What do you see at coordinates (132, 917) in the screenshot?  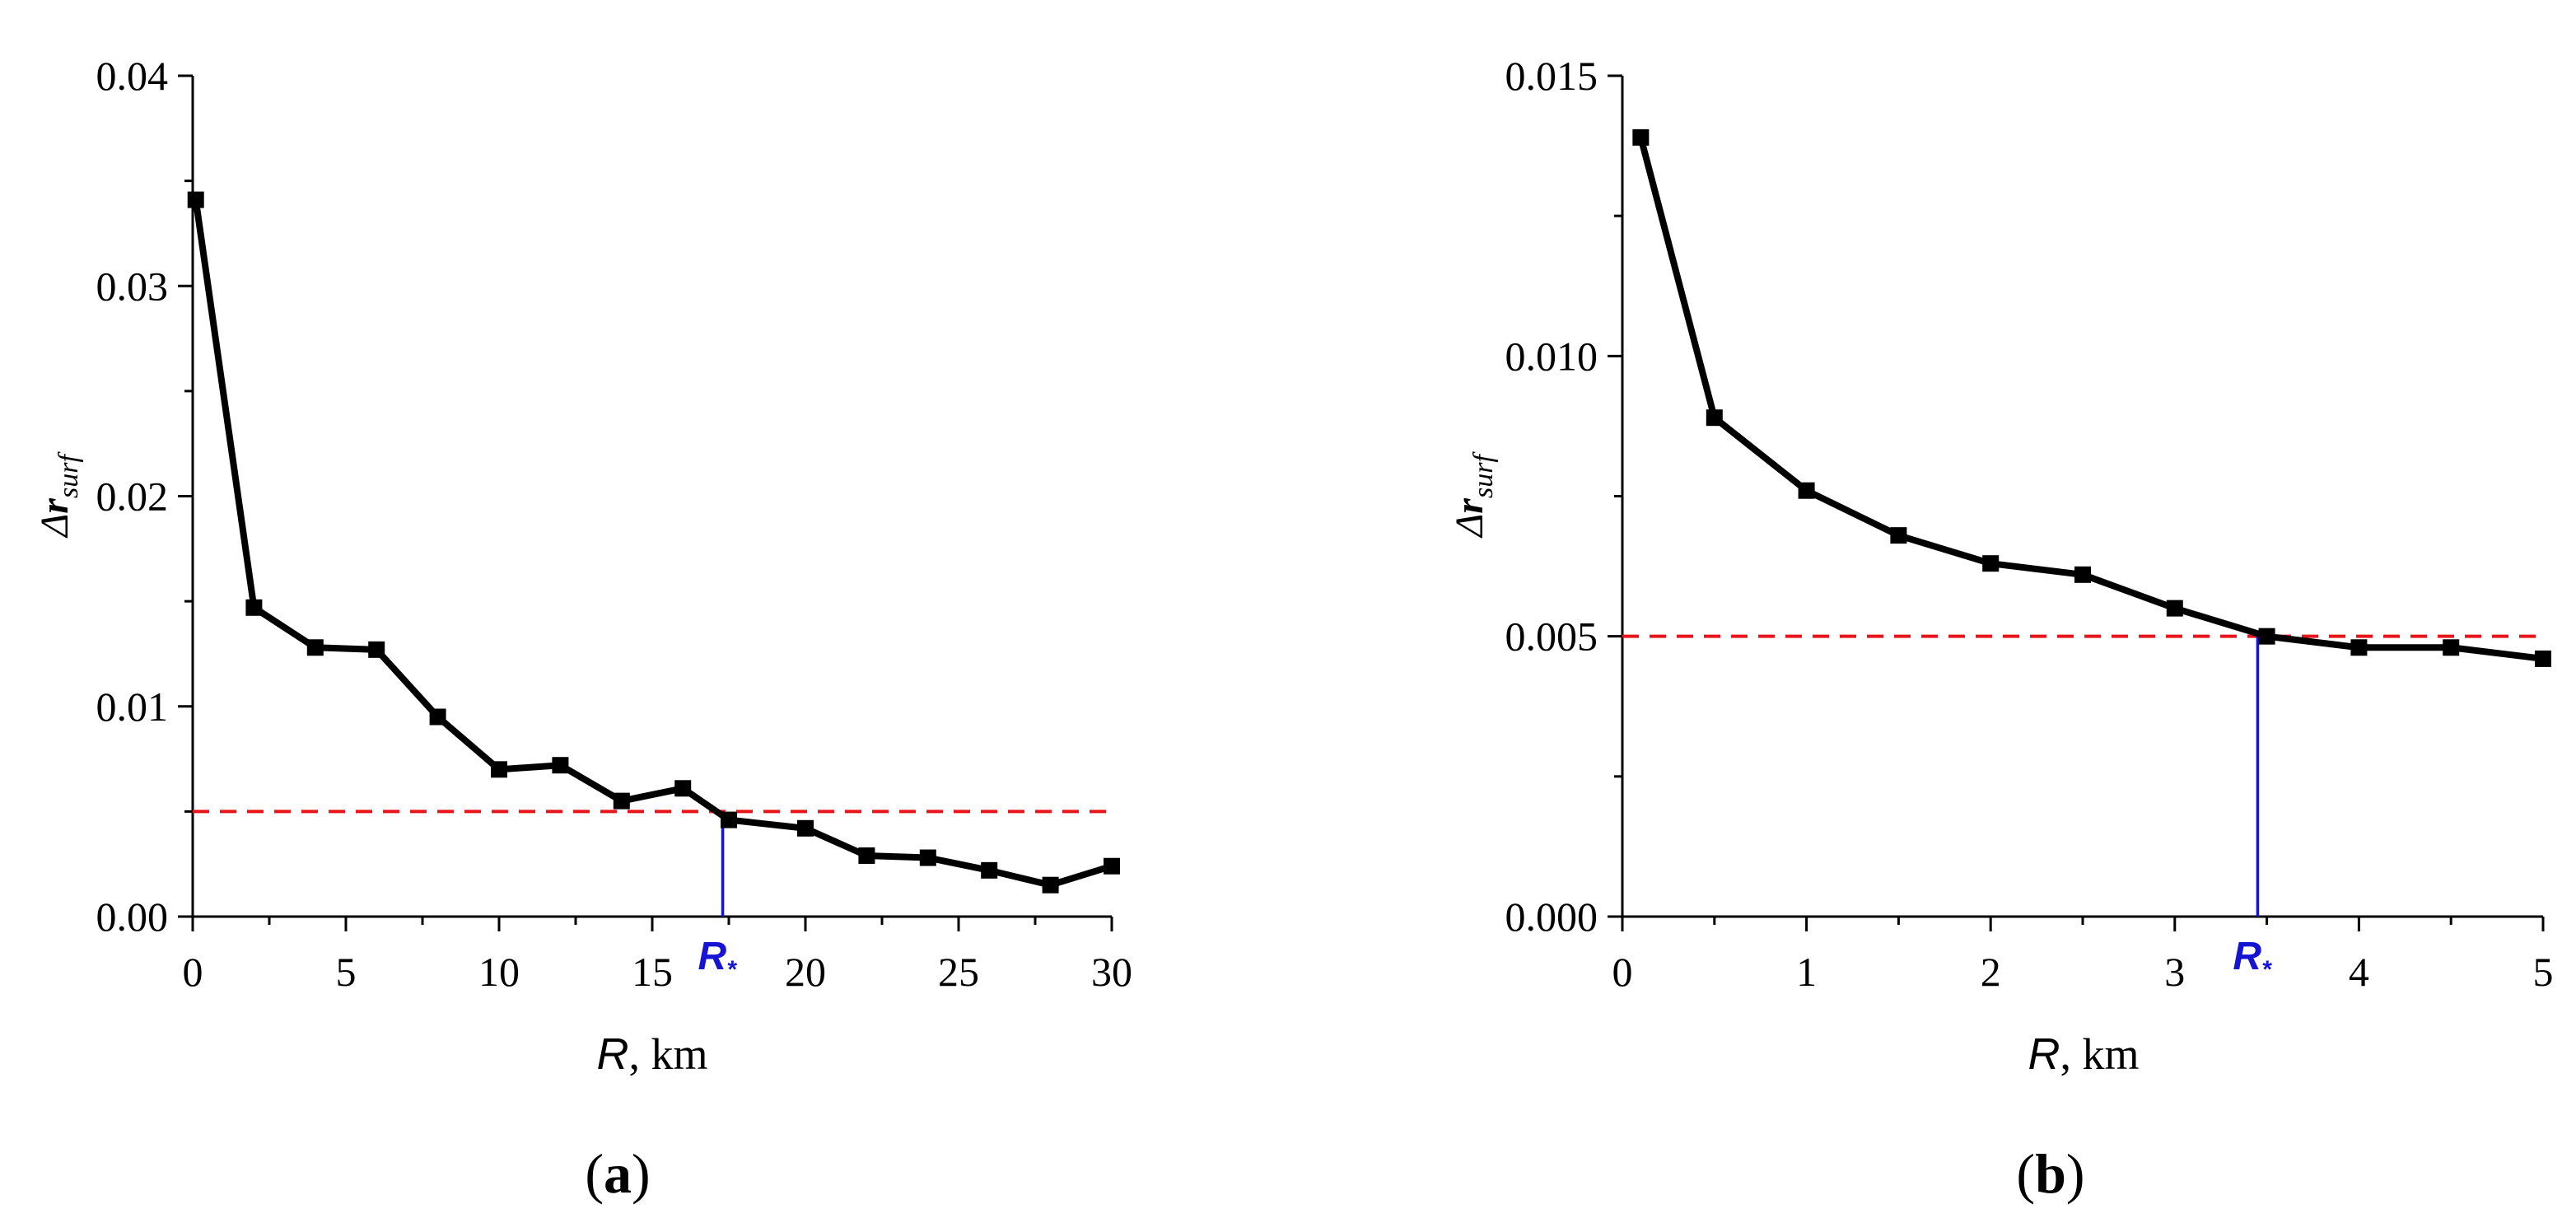 I see `y-tick-label: 0.00` at bounding box center [132, 917].